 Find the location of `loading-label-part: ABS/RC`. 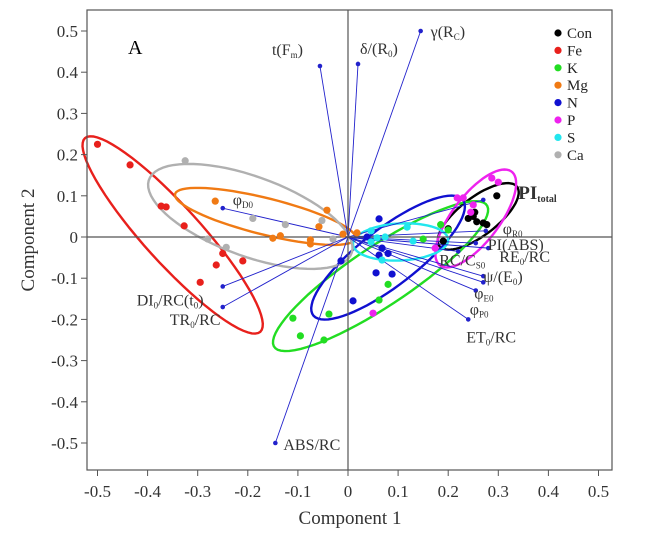

loading-label-part: ABS/RC is located at coordinates (311, 445).